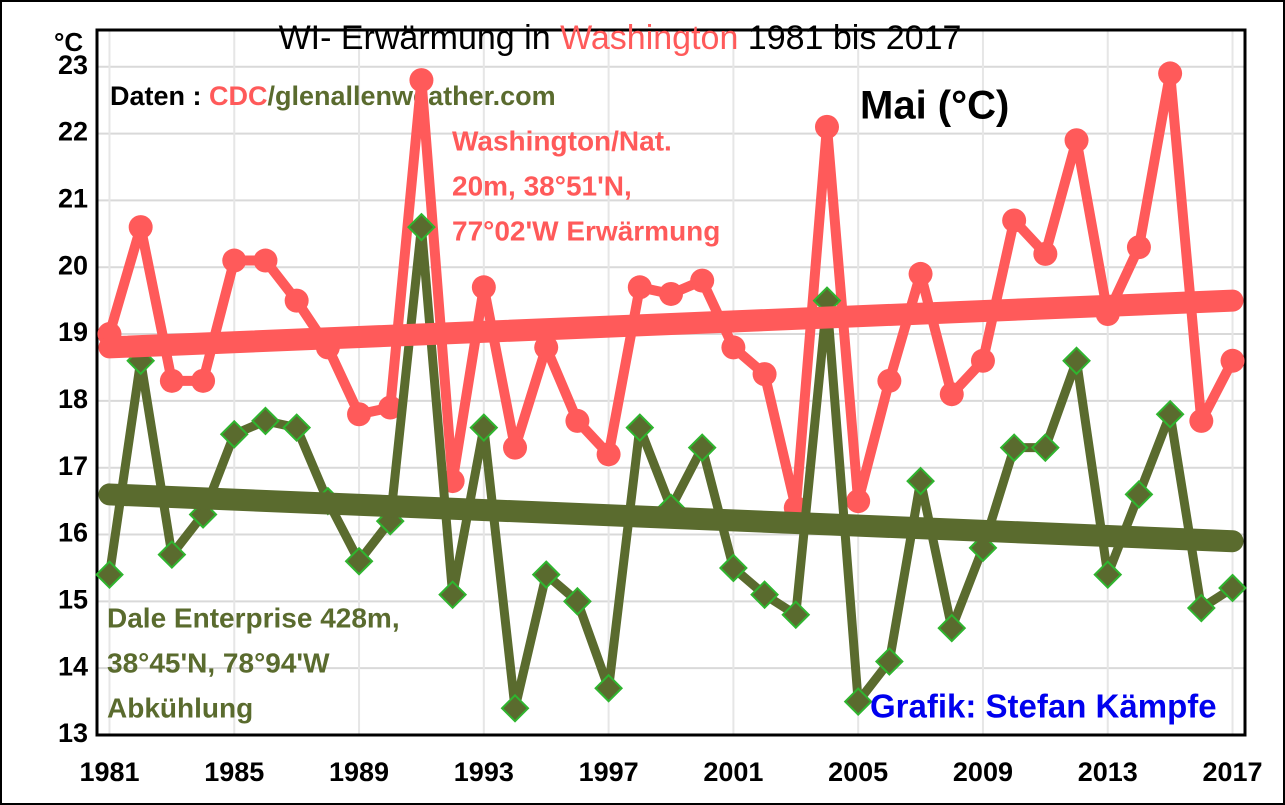  What do you see at coordinates (542, 185) in the screenshot?
I see `annotation: 20m, 38°51'N,` at bounding box center [542, 185].